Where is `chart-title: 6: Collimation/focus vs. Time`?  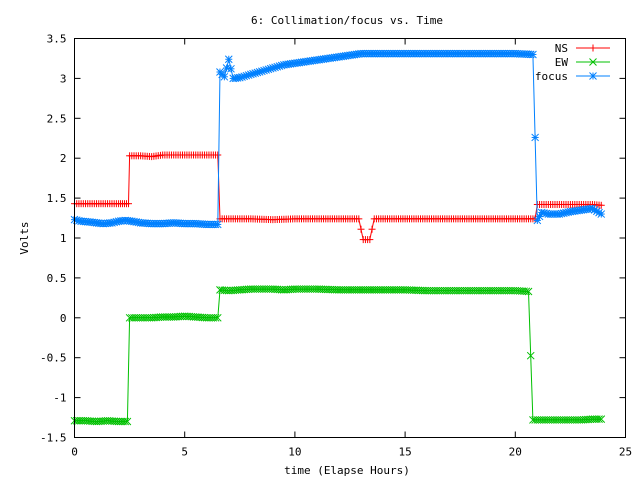
chart-title: 6: Collimation/focus vs. Time is located at coordinates (347, 20).